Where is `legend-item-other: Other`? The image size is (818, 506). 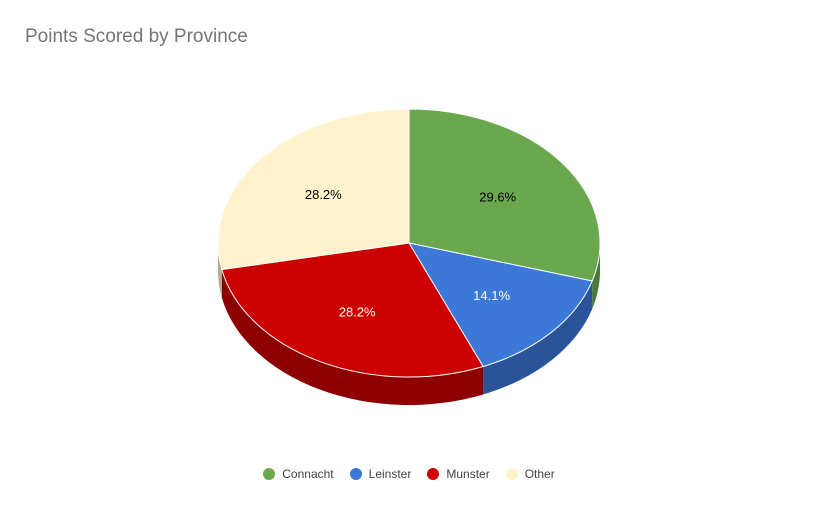 legend-item-other: Other is located at coordinates (530, 474).